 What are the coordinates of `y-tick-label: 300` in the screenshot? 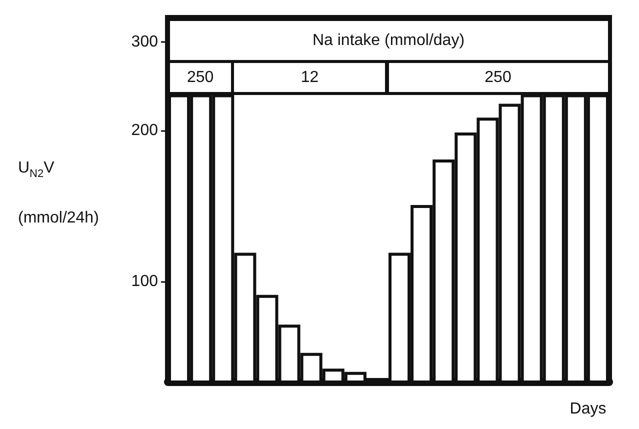 It's located at (144, 42).